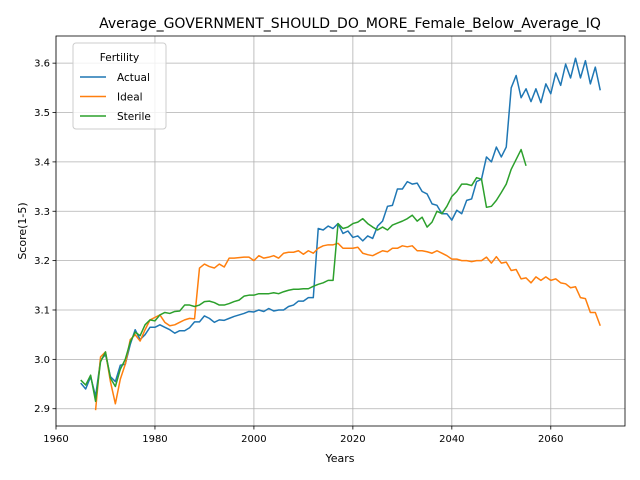 This screenshot has height=480, width=640. I want to click on legend-label-sterile: Sterile, so click(134, 117).